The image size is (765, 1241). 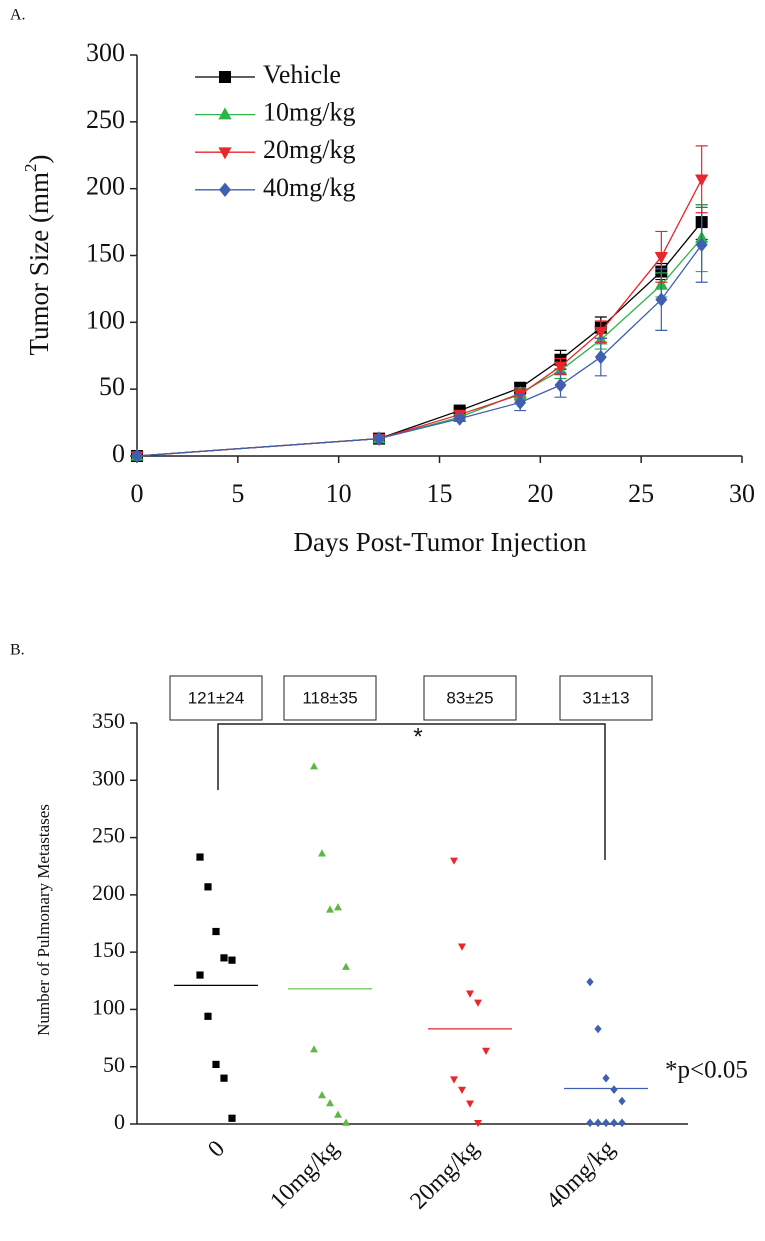 I want to click on x-tick-label: 15, so click(x=440, y=493).